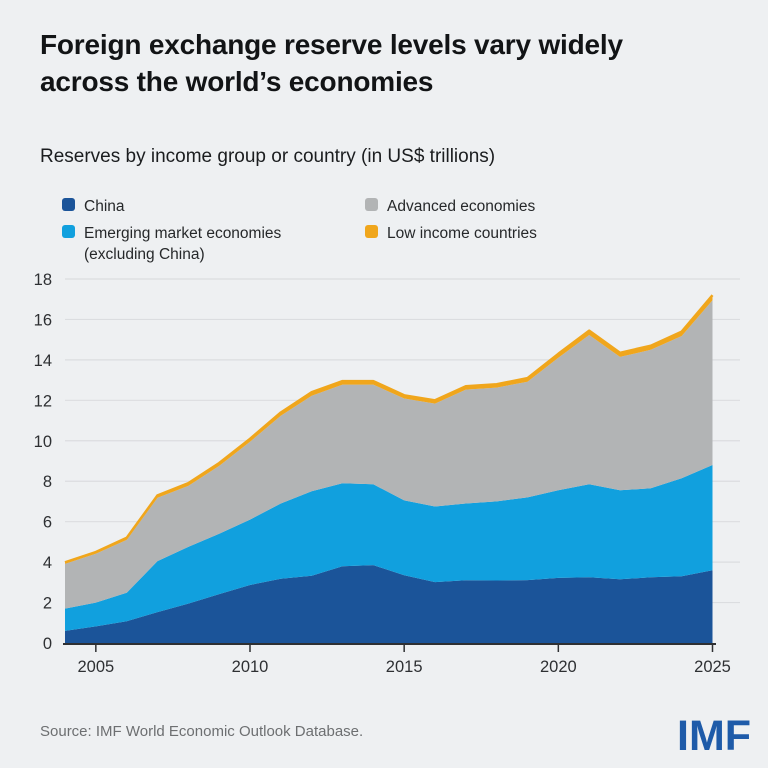 Image resolution: width=768 pixels, height=768 pixels. What do you see at coordinates (47, 644) in the screenshot?
I see `y-tick-label-0: 0` at bounding box center [47, 644].